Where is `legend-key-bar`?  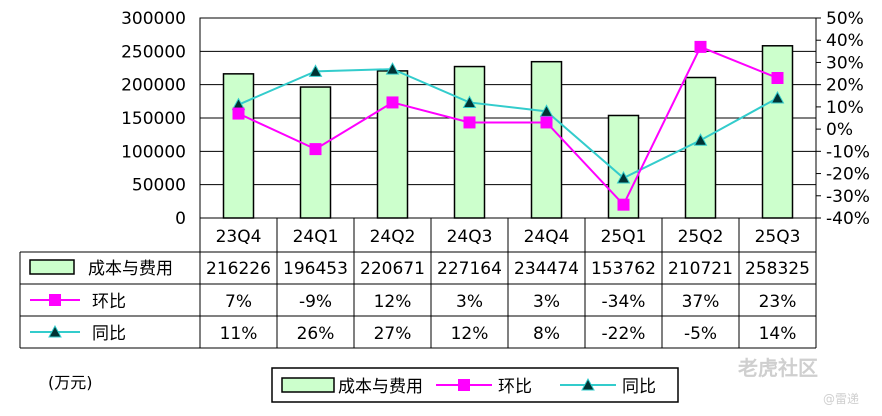
legend-key-bar is located at coordinates (308, 385).